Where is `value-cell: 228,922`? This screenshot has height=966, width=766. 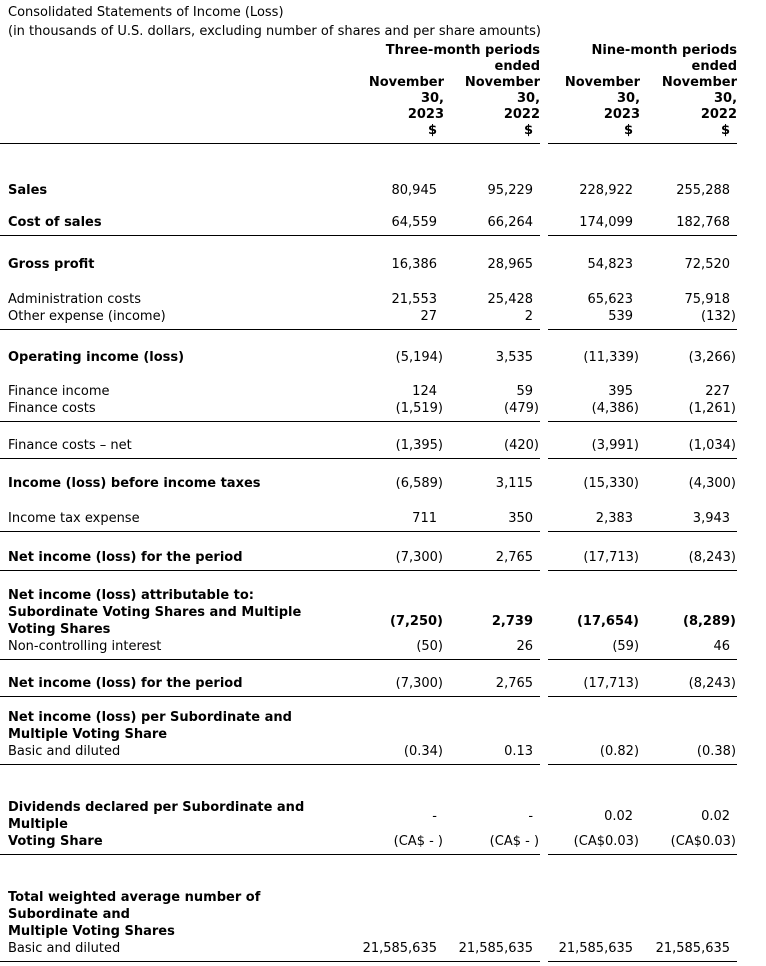 value-cell: 228,922 is located at coordinates (594, 190).